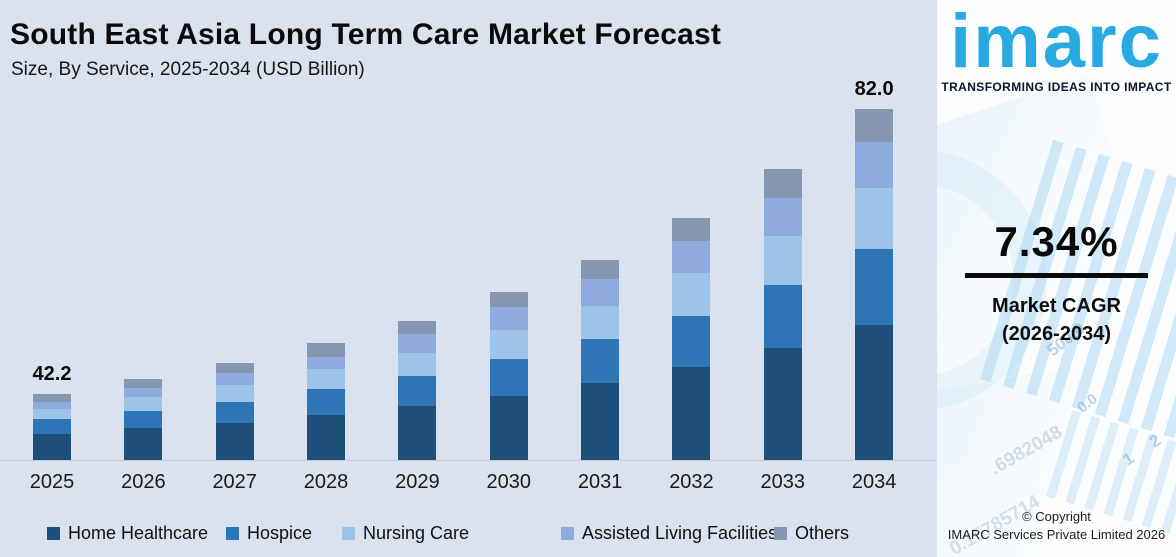 Image resolution: width=1176 pixels, height=557 pixels. I want to click on legend-label: Hospice, so click(280, 533).